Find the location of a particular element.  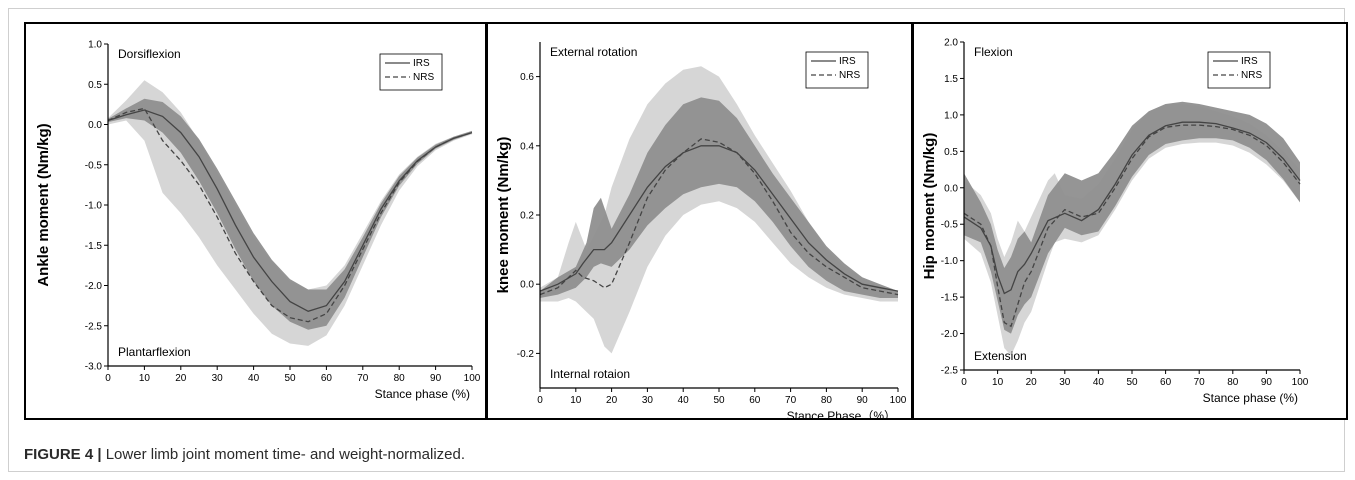

hip-x-tick-label: 20 is located at coordinates (1032, 382).